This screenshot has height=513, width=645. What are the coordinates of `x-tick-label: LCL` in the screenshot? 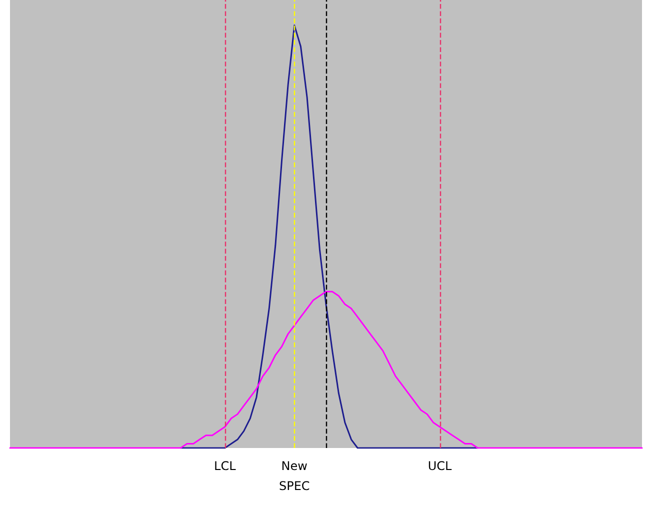 It's located at (225, 466).